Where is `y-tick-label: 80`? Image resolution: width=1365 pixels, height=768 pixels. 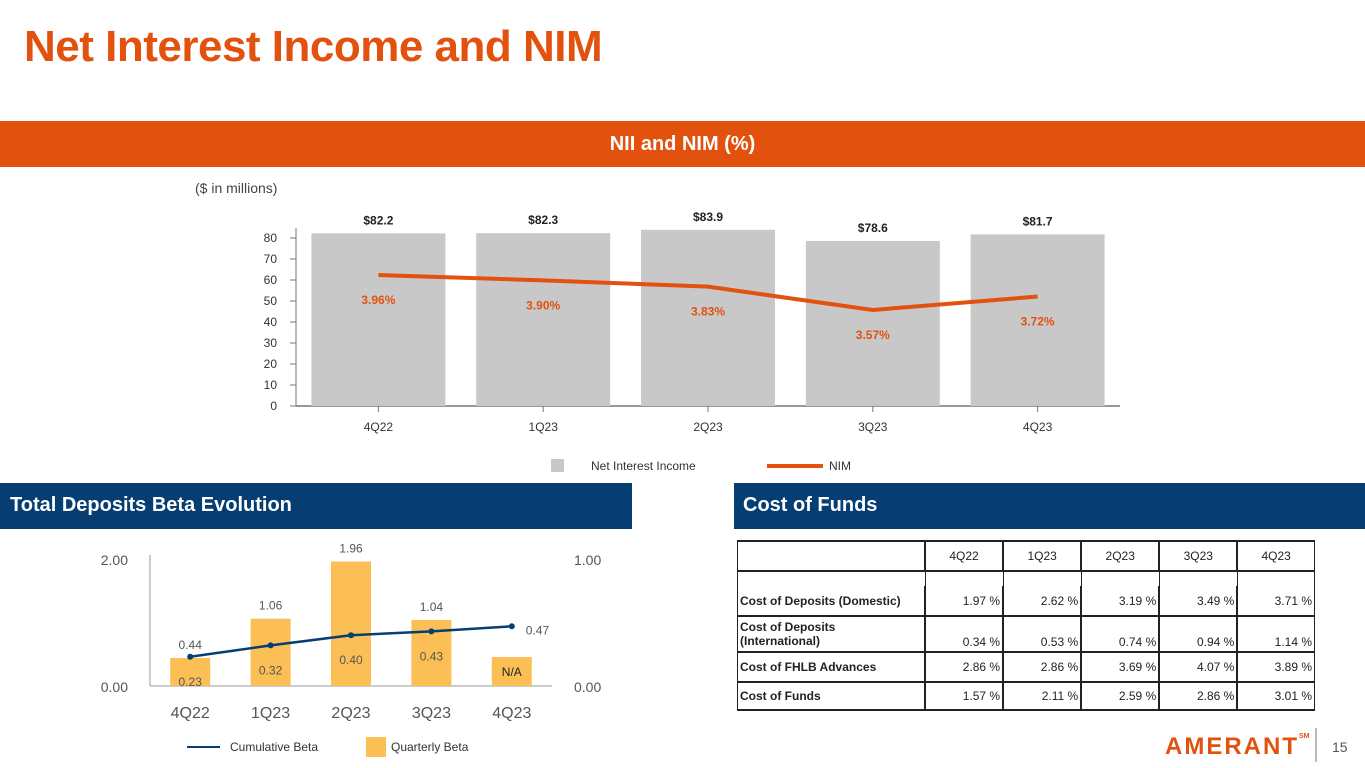
y-tick-label: 80 is located at coordinates (271, 238).